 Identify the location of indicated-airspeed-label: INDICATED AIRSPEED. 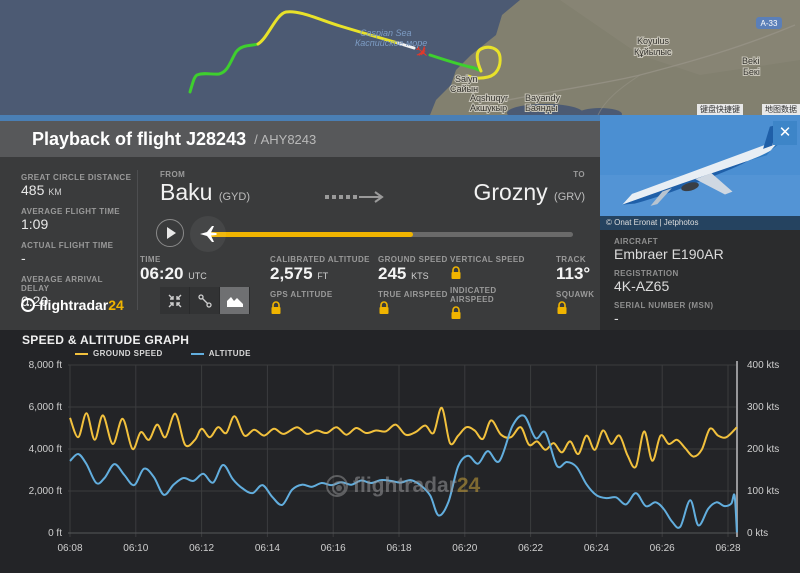
(473, 295).